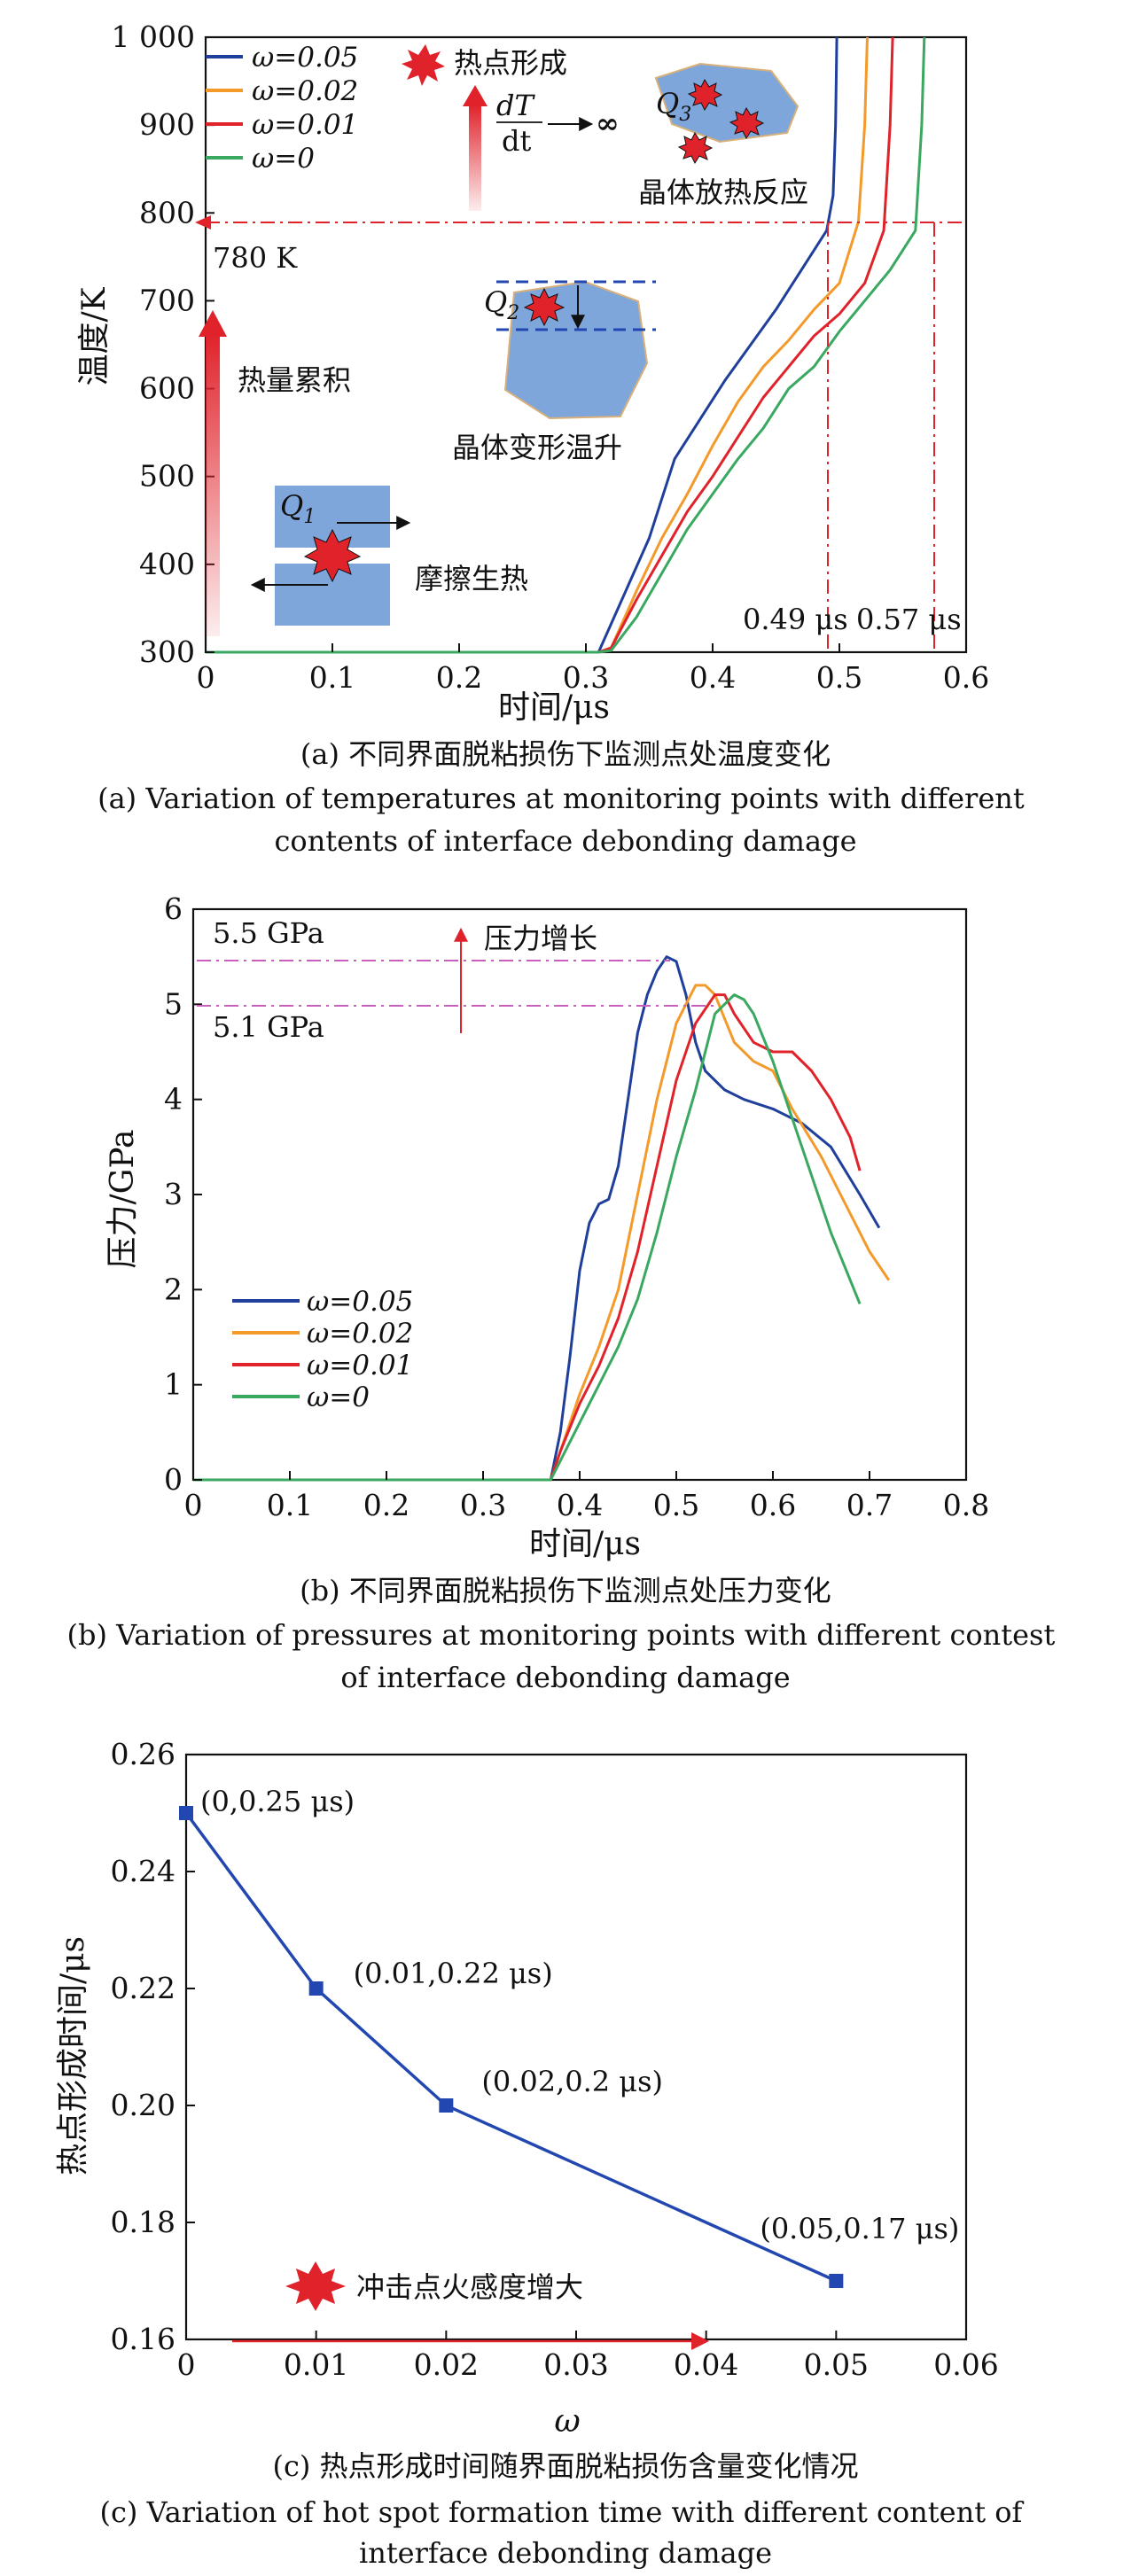 The height and width of the screenshot is (2576, 1131). I want to click on y-tick-label: 5, so click(173, 1003).